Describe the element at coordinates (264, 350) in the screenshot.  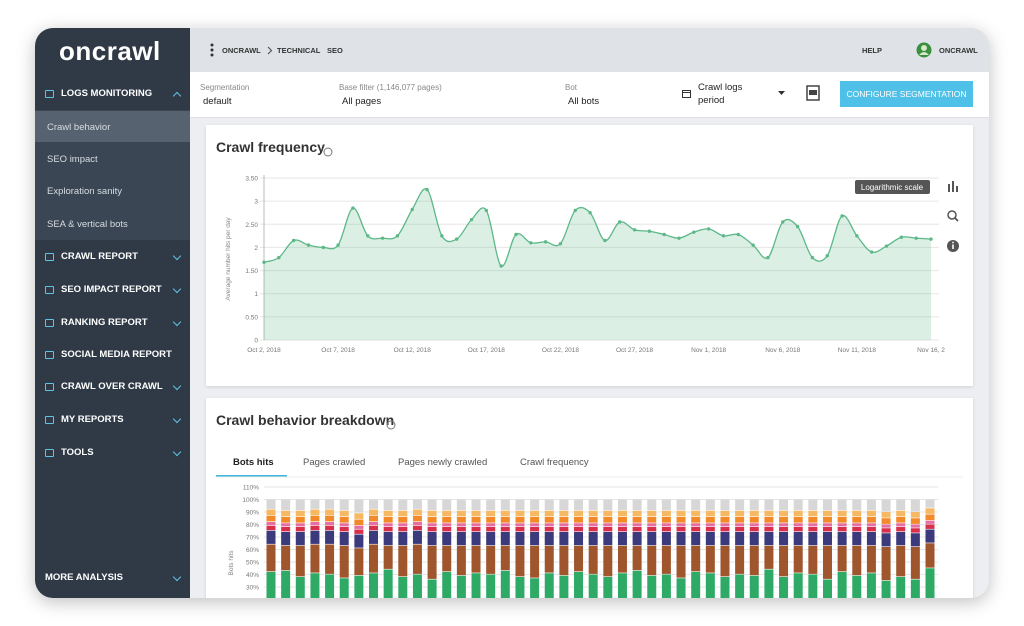
I see `x-tick-label: Oct 2, 2018` at that location.